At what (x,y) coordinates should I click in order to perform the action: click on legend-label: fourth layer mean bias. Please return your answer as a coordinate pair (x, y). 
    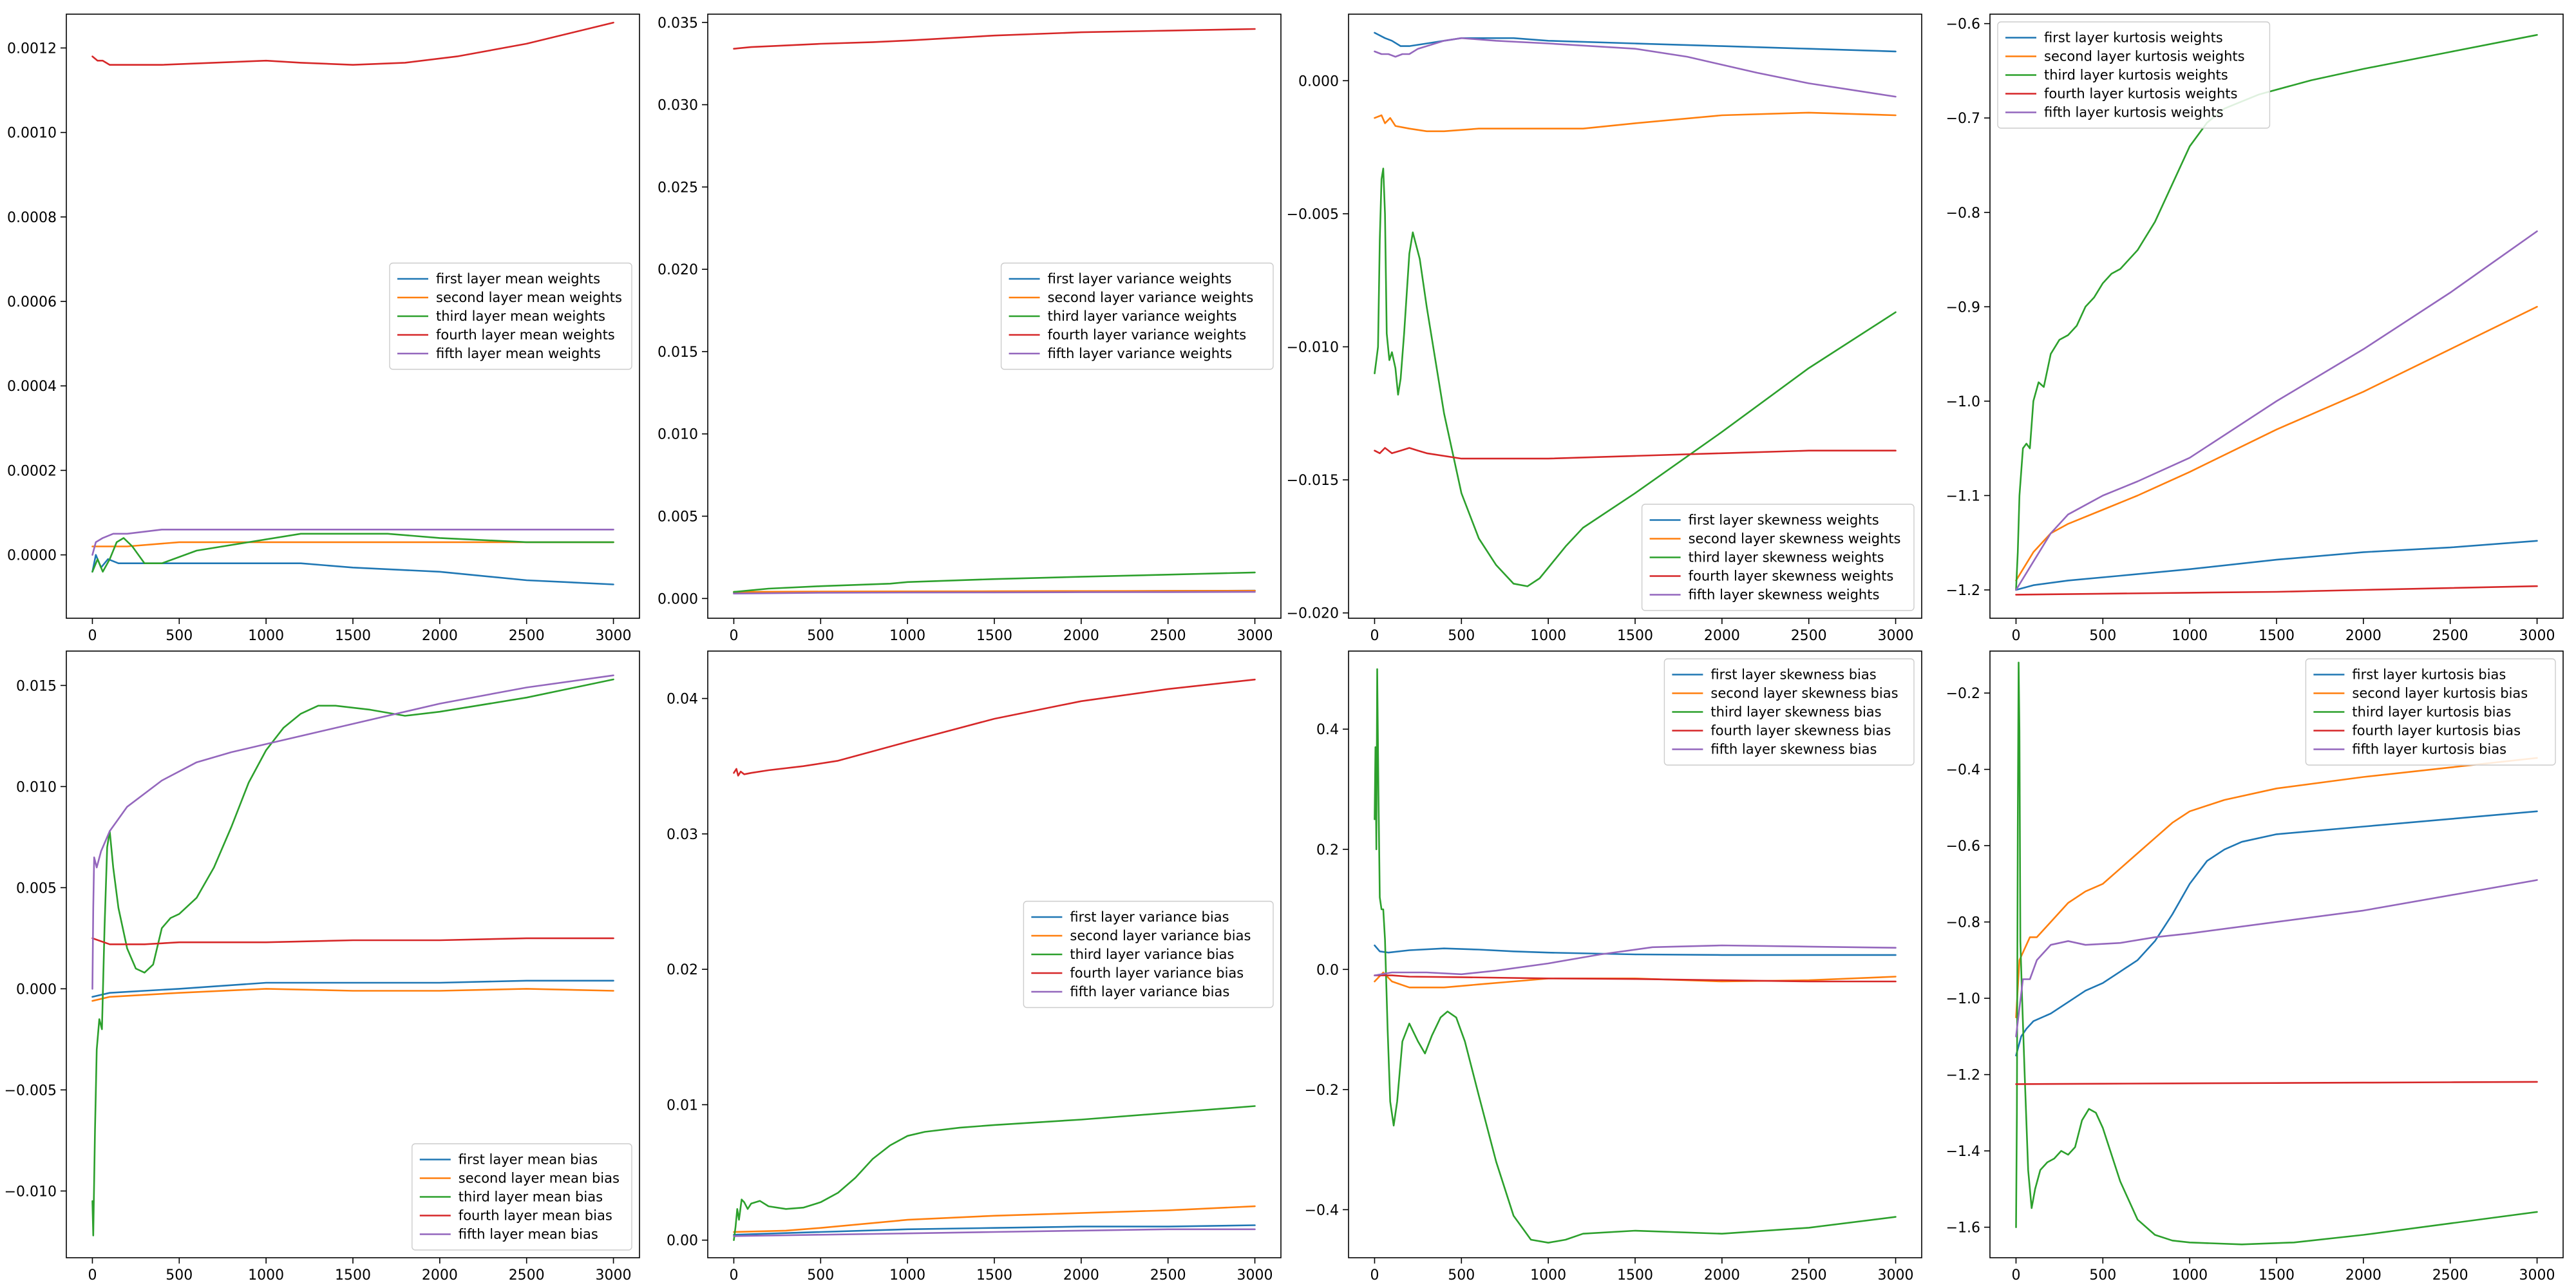
    Looking at the image, I should click on (535, 1216).